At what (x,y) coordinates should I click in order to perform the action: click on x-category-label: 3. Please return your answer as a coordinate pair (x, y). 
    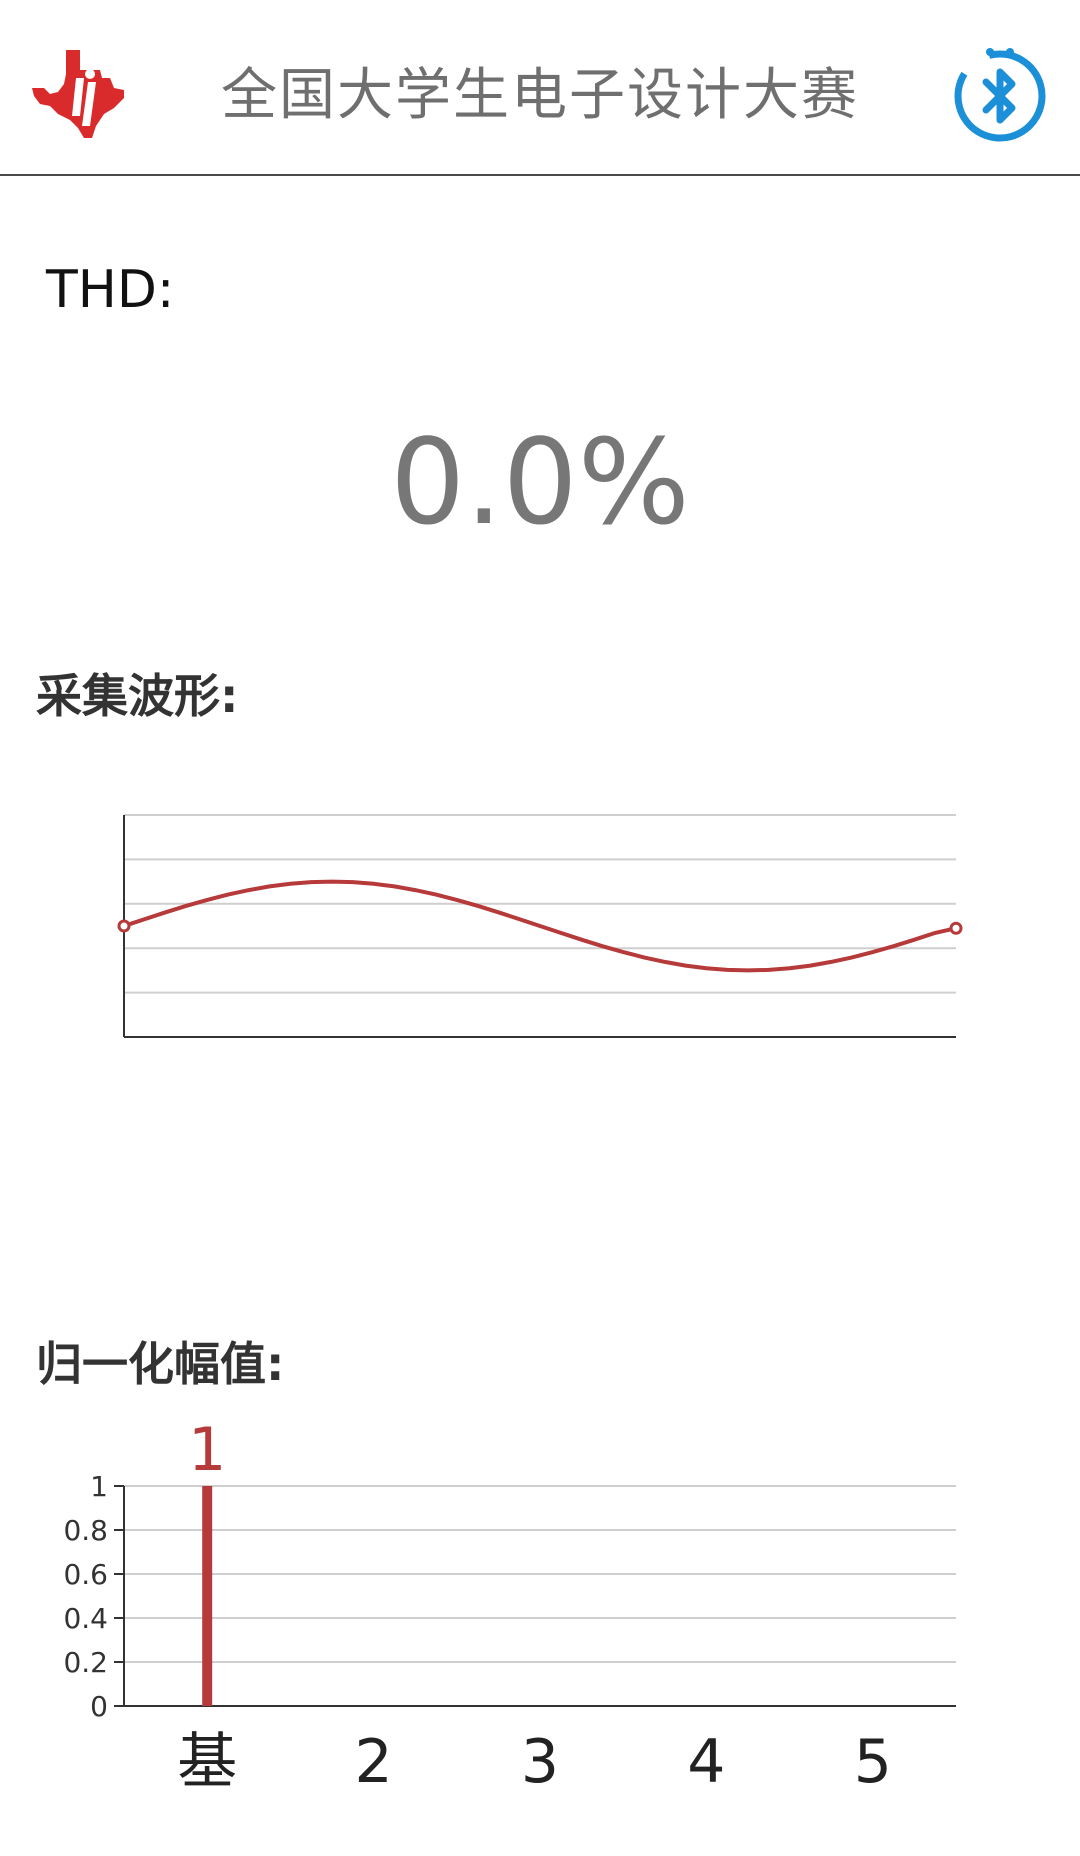
    Looking at the image, I should click on (540, 1762).